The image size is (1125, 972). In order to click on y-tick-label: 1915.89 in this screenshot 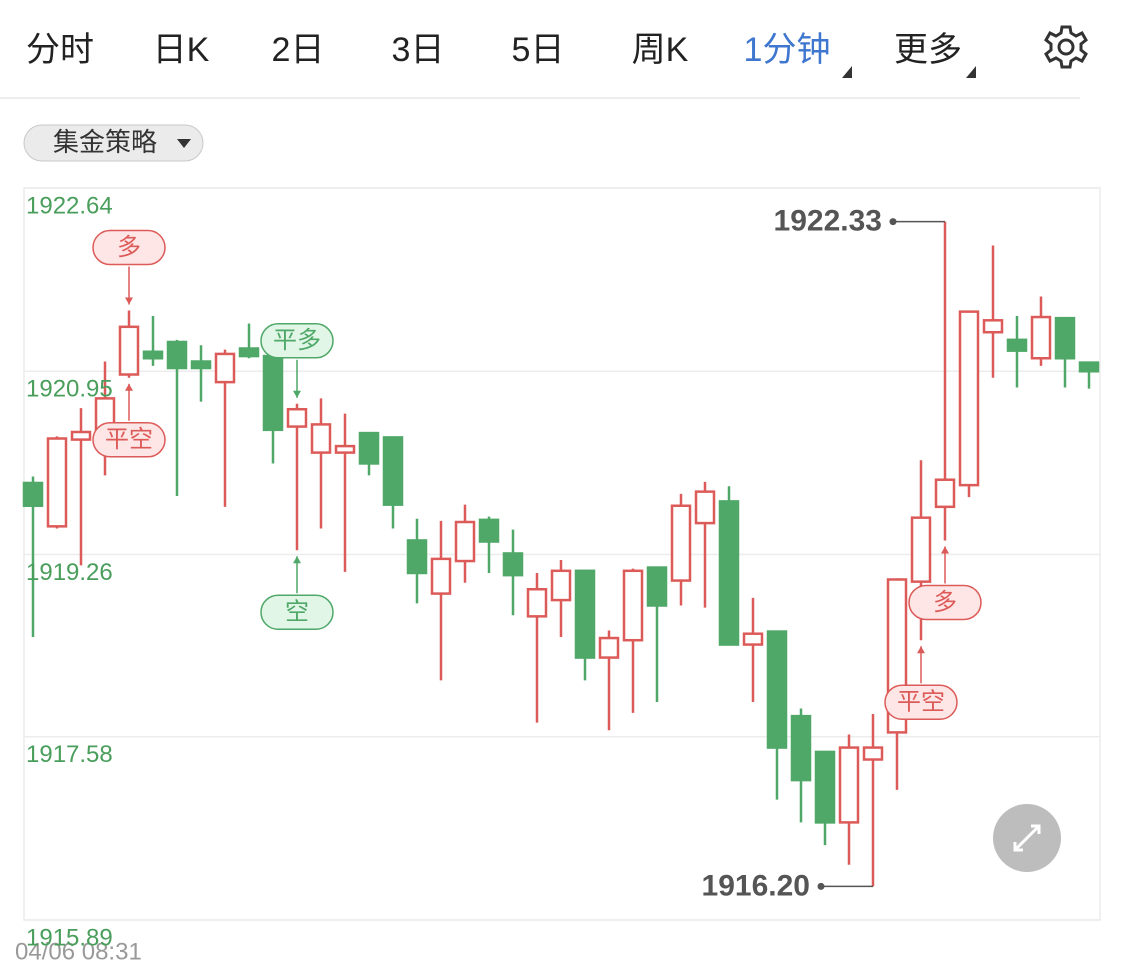, I will do `click(69, 937)`.